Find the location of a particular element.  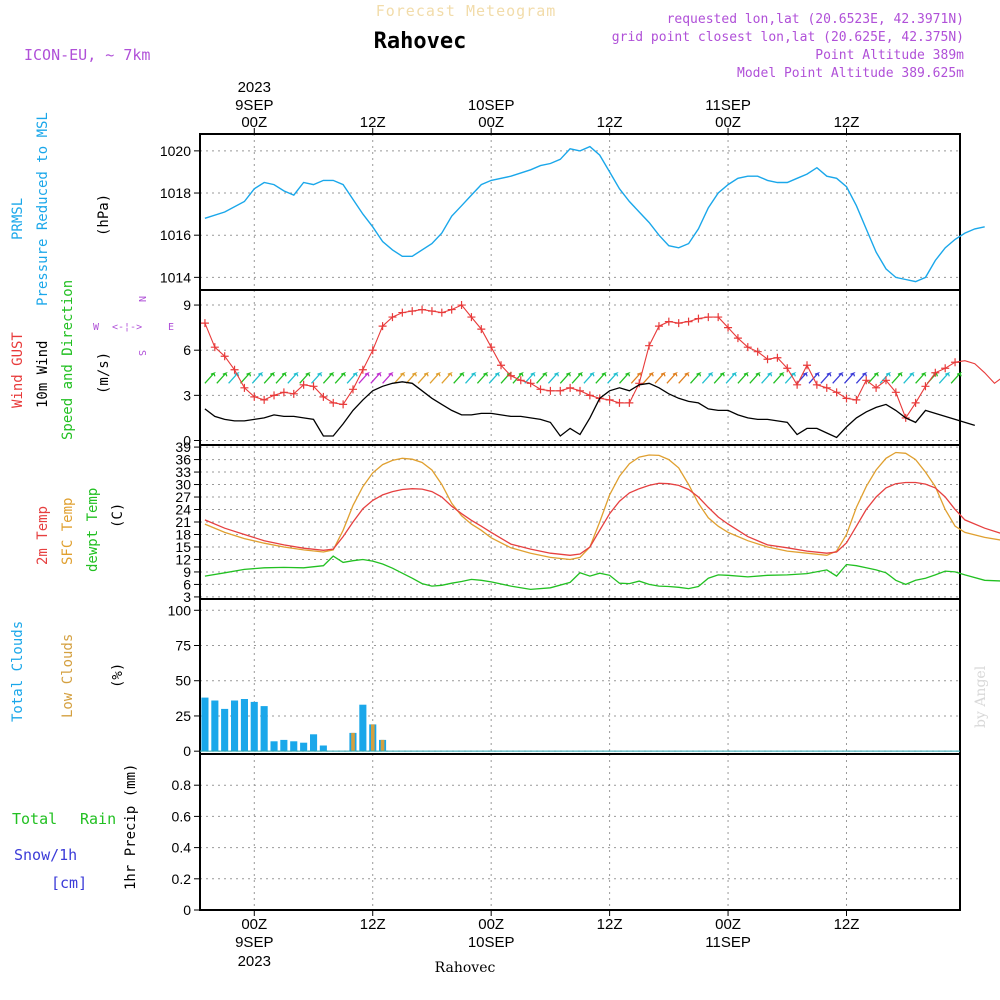

y-tick-label: 24 is located at coordinates (183, 510).